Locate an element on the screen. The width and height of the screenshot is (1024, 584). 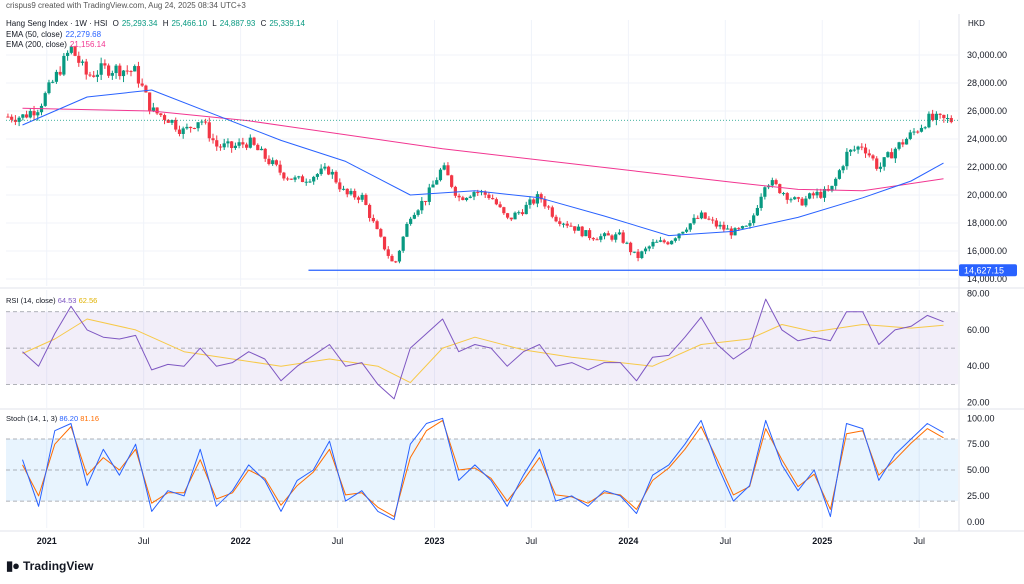
rsi-value: 64.53 is located at coordinates (67, 300).